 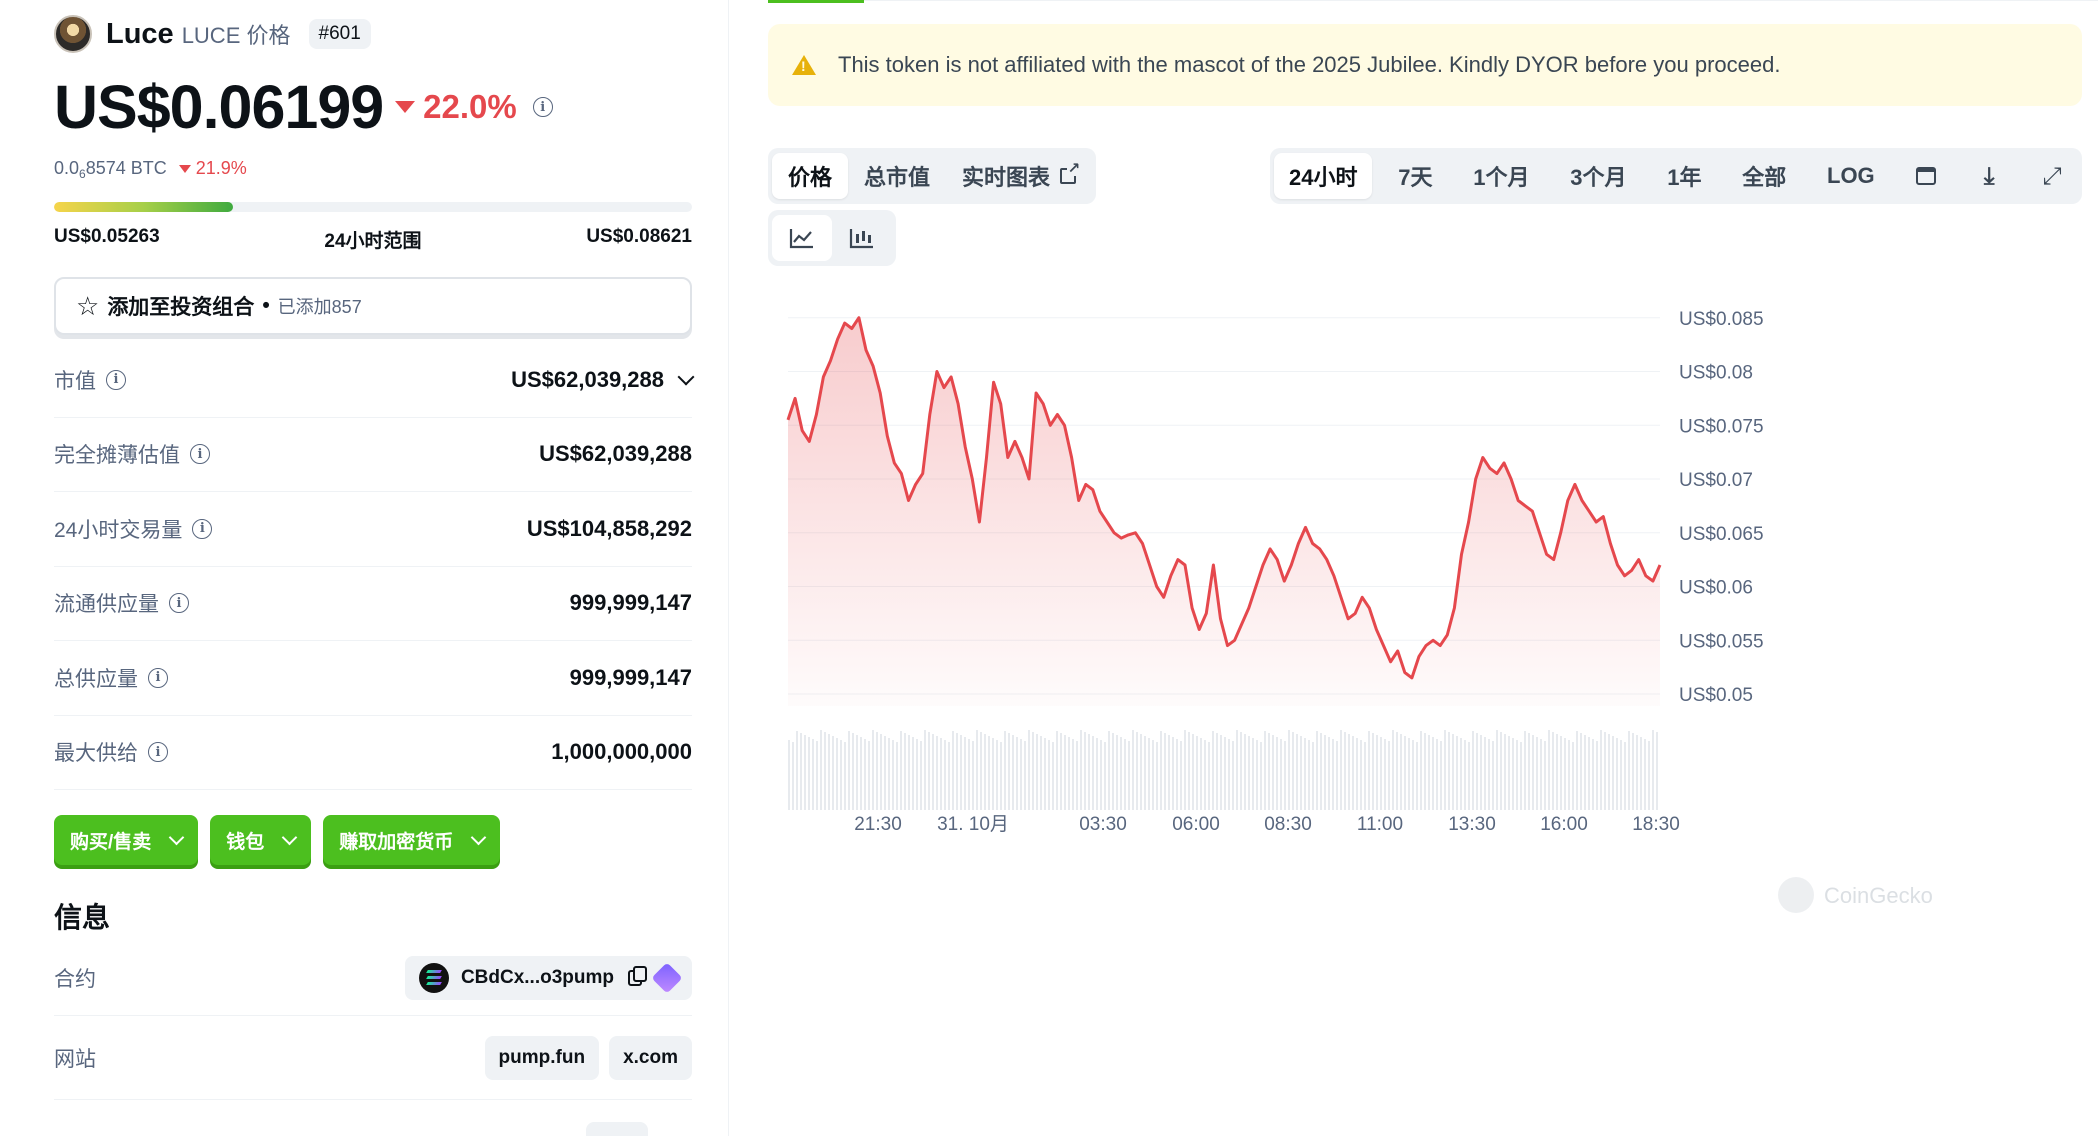 What do you see at coordinates (1926, 176) in the screenshot?
I see `calendar-button` at bounding box center [1926, 176].